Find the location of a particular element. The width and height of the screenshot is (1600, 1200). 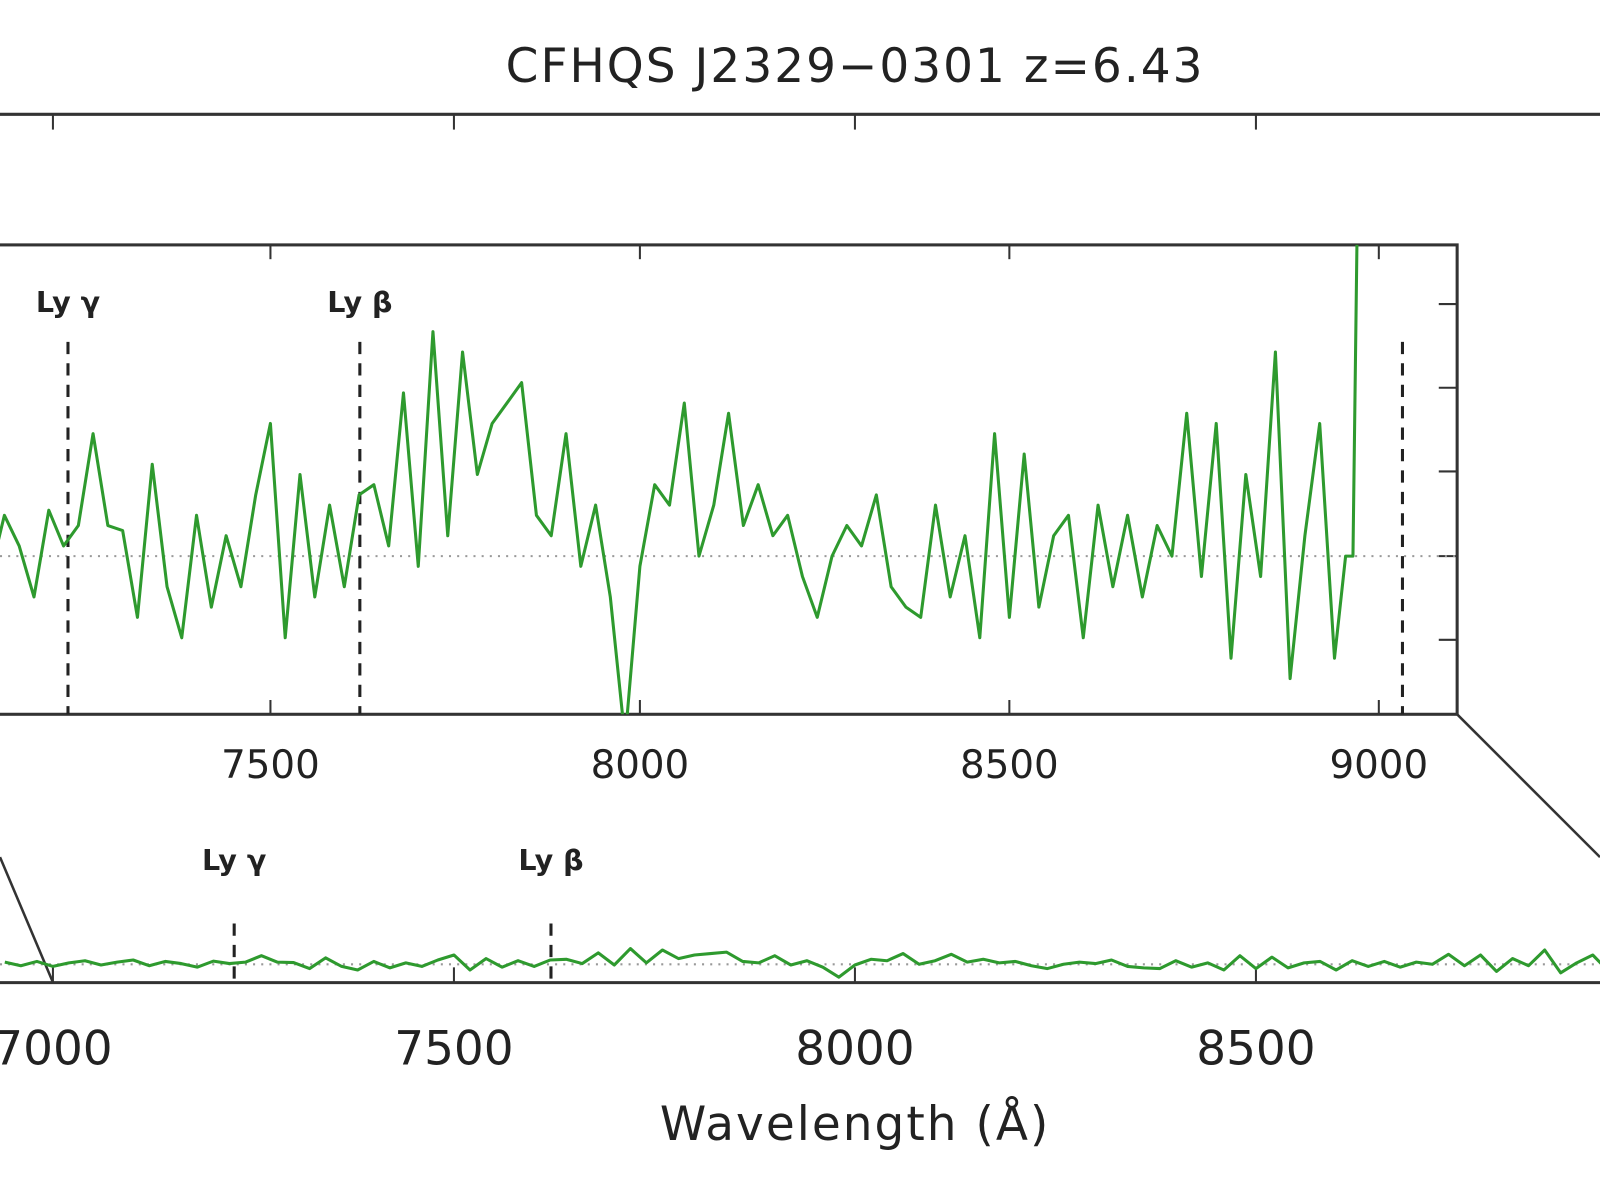

x-tick-label: 7000 is located at coordinates (56, 1049).